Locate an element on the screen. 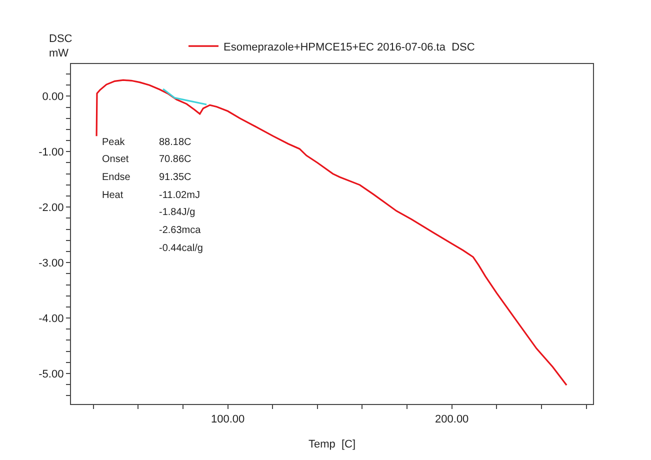  y-axis-title: DSC mW is located at coordinates (60, 46).